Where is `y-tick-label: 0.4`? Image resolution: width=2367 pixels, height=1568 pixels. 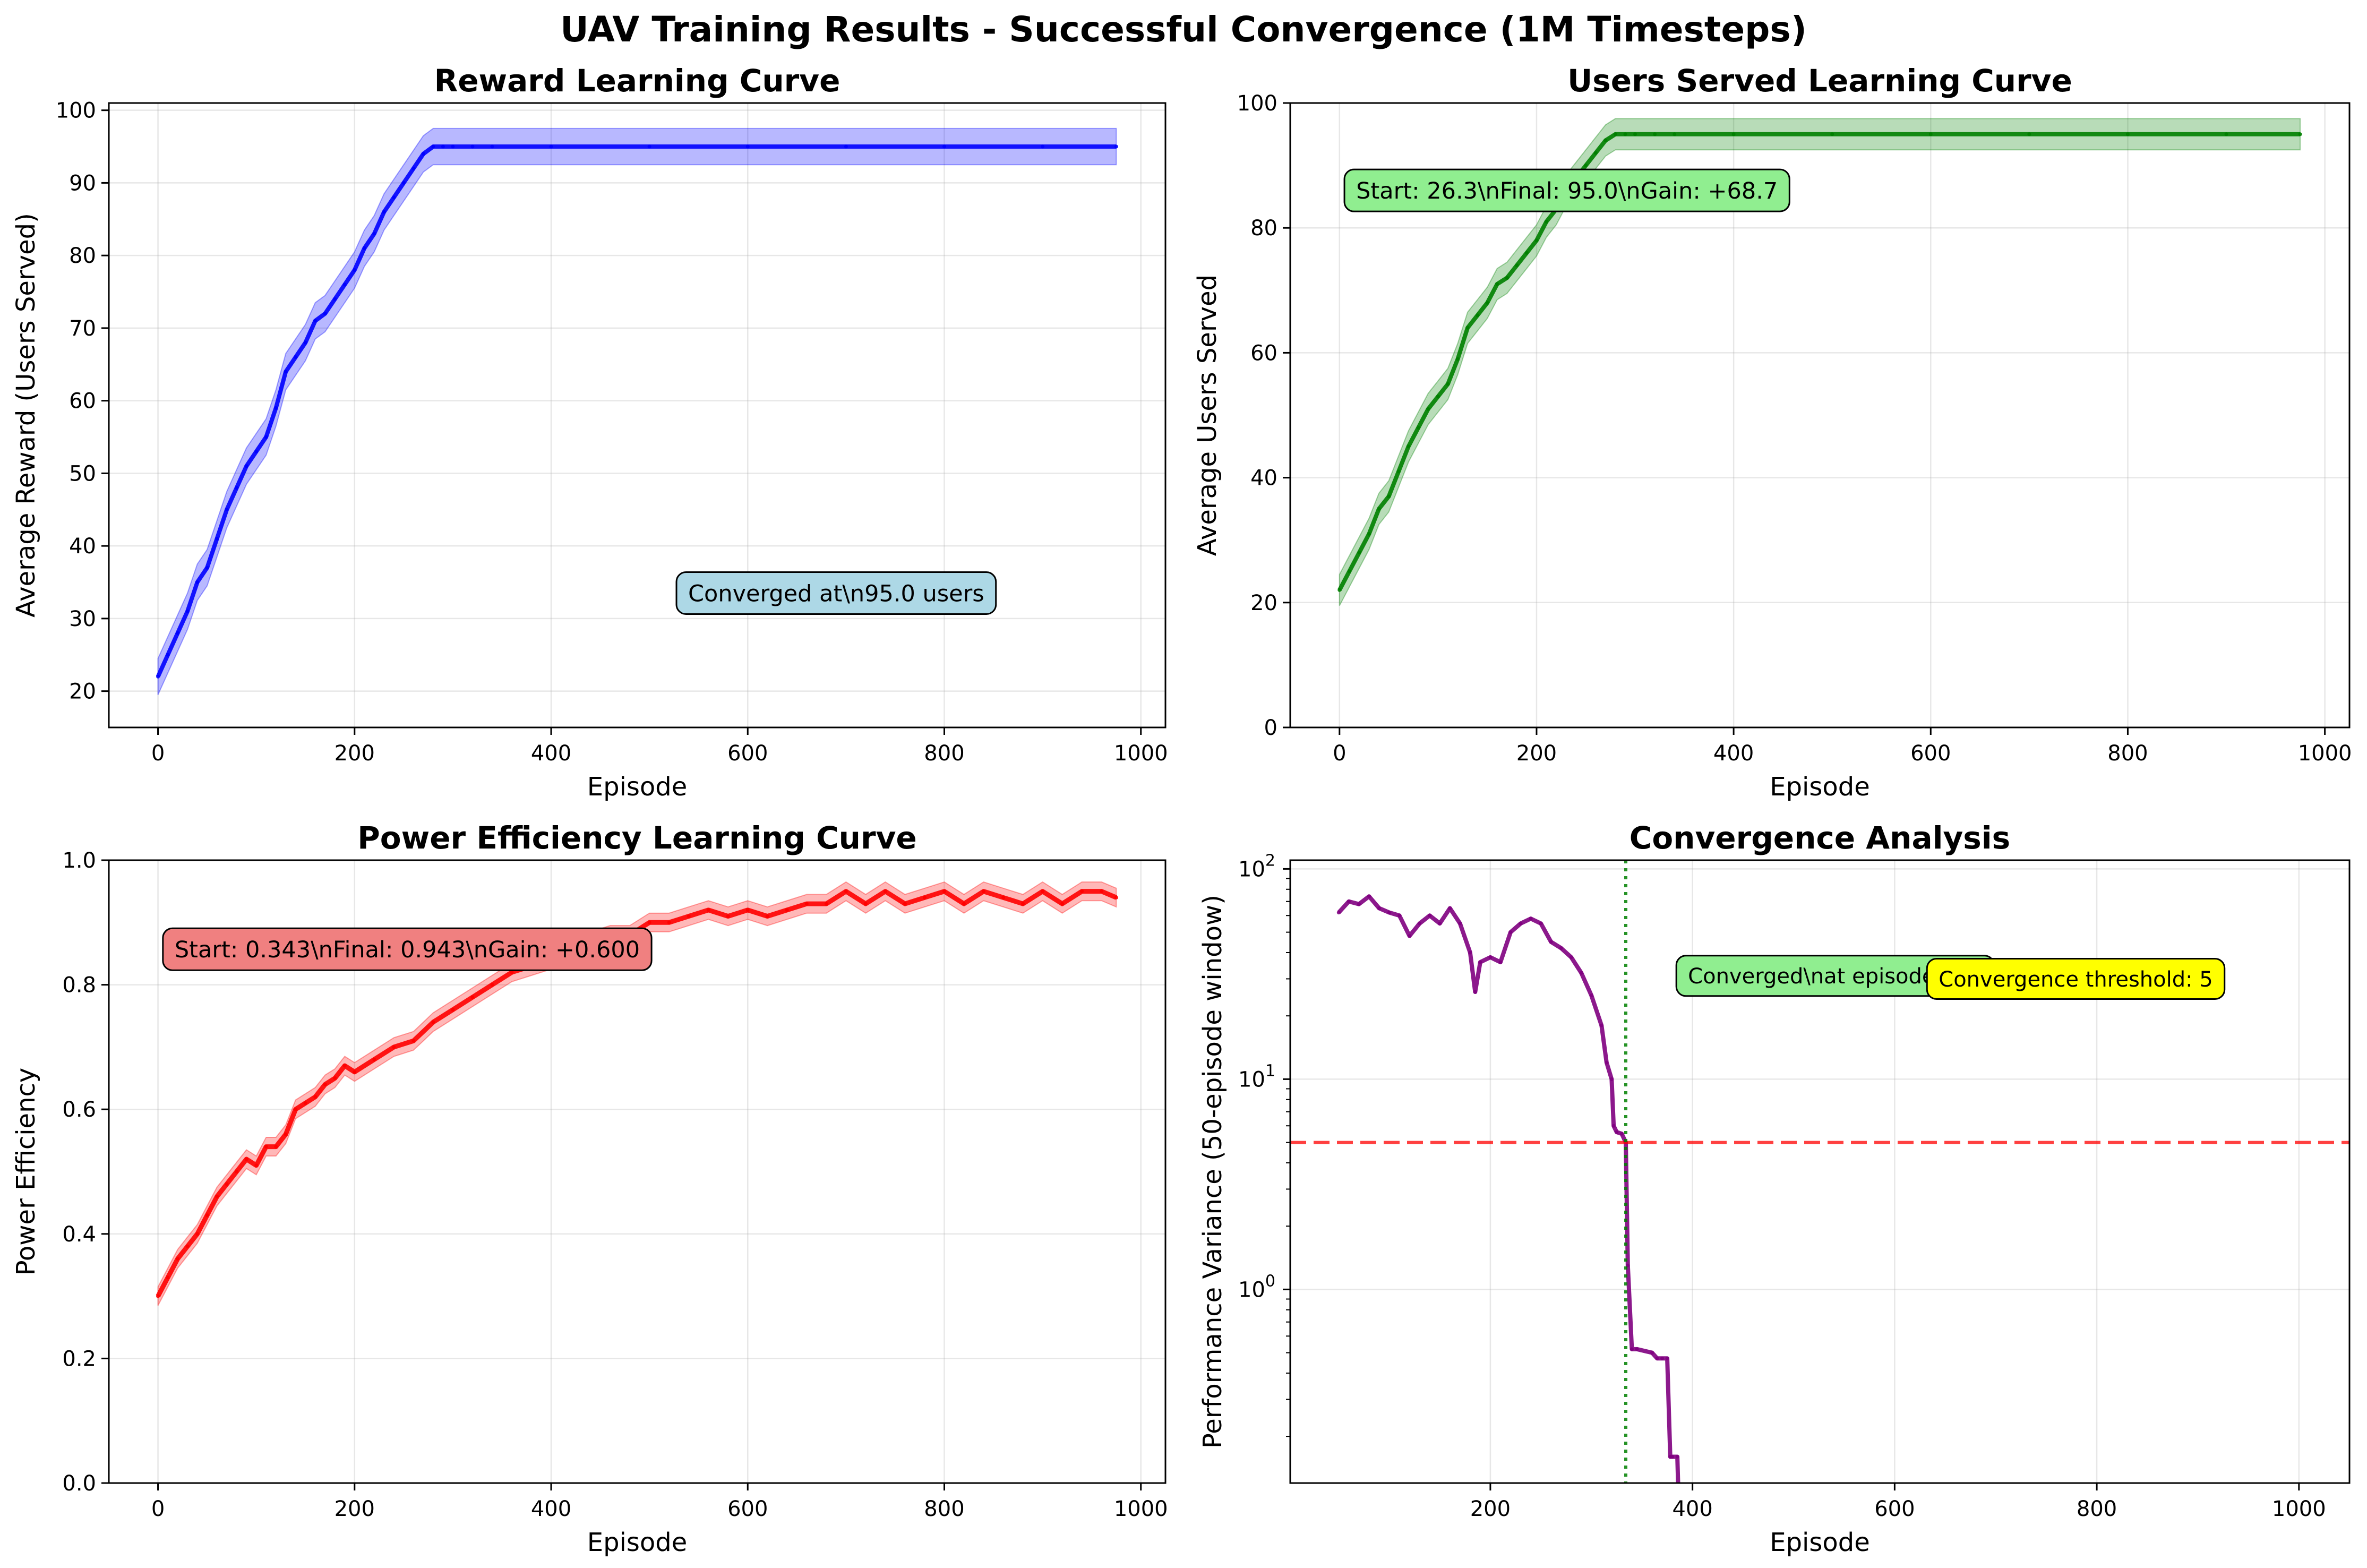 y-tick-label: 0.4 is located at coordinates (79, 1234).